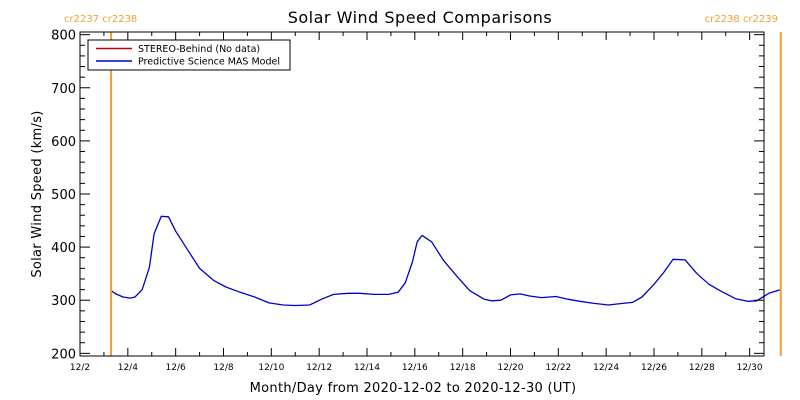 This screenshot has height=400, width=800. What do you see at coordinates (558, 368) in the screenshot?
I see `x-tick-label: 12/22` at bounding box center [558, 368].